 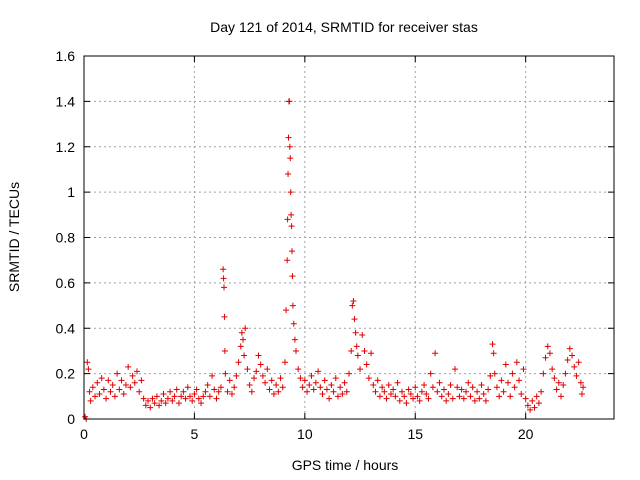 What do you see at coordinates (66, 147) in the screenshot?
I see `y-tick-label: 1.2` at bounding box center [66, 147].